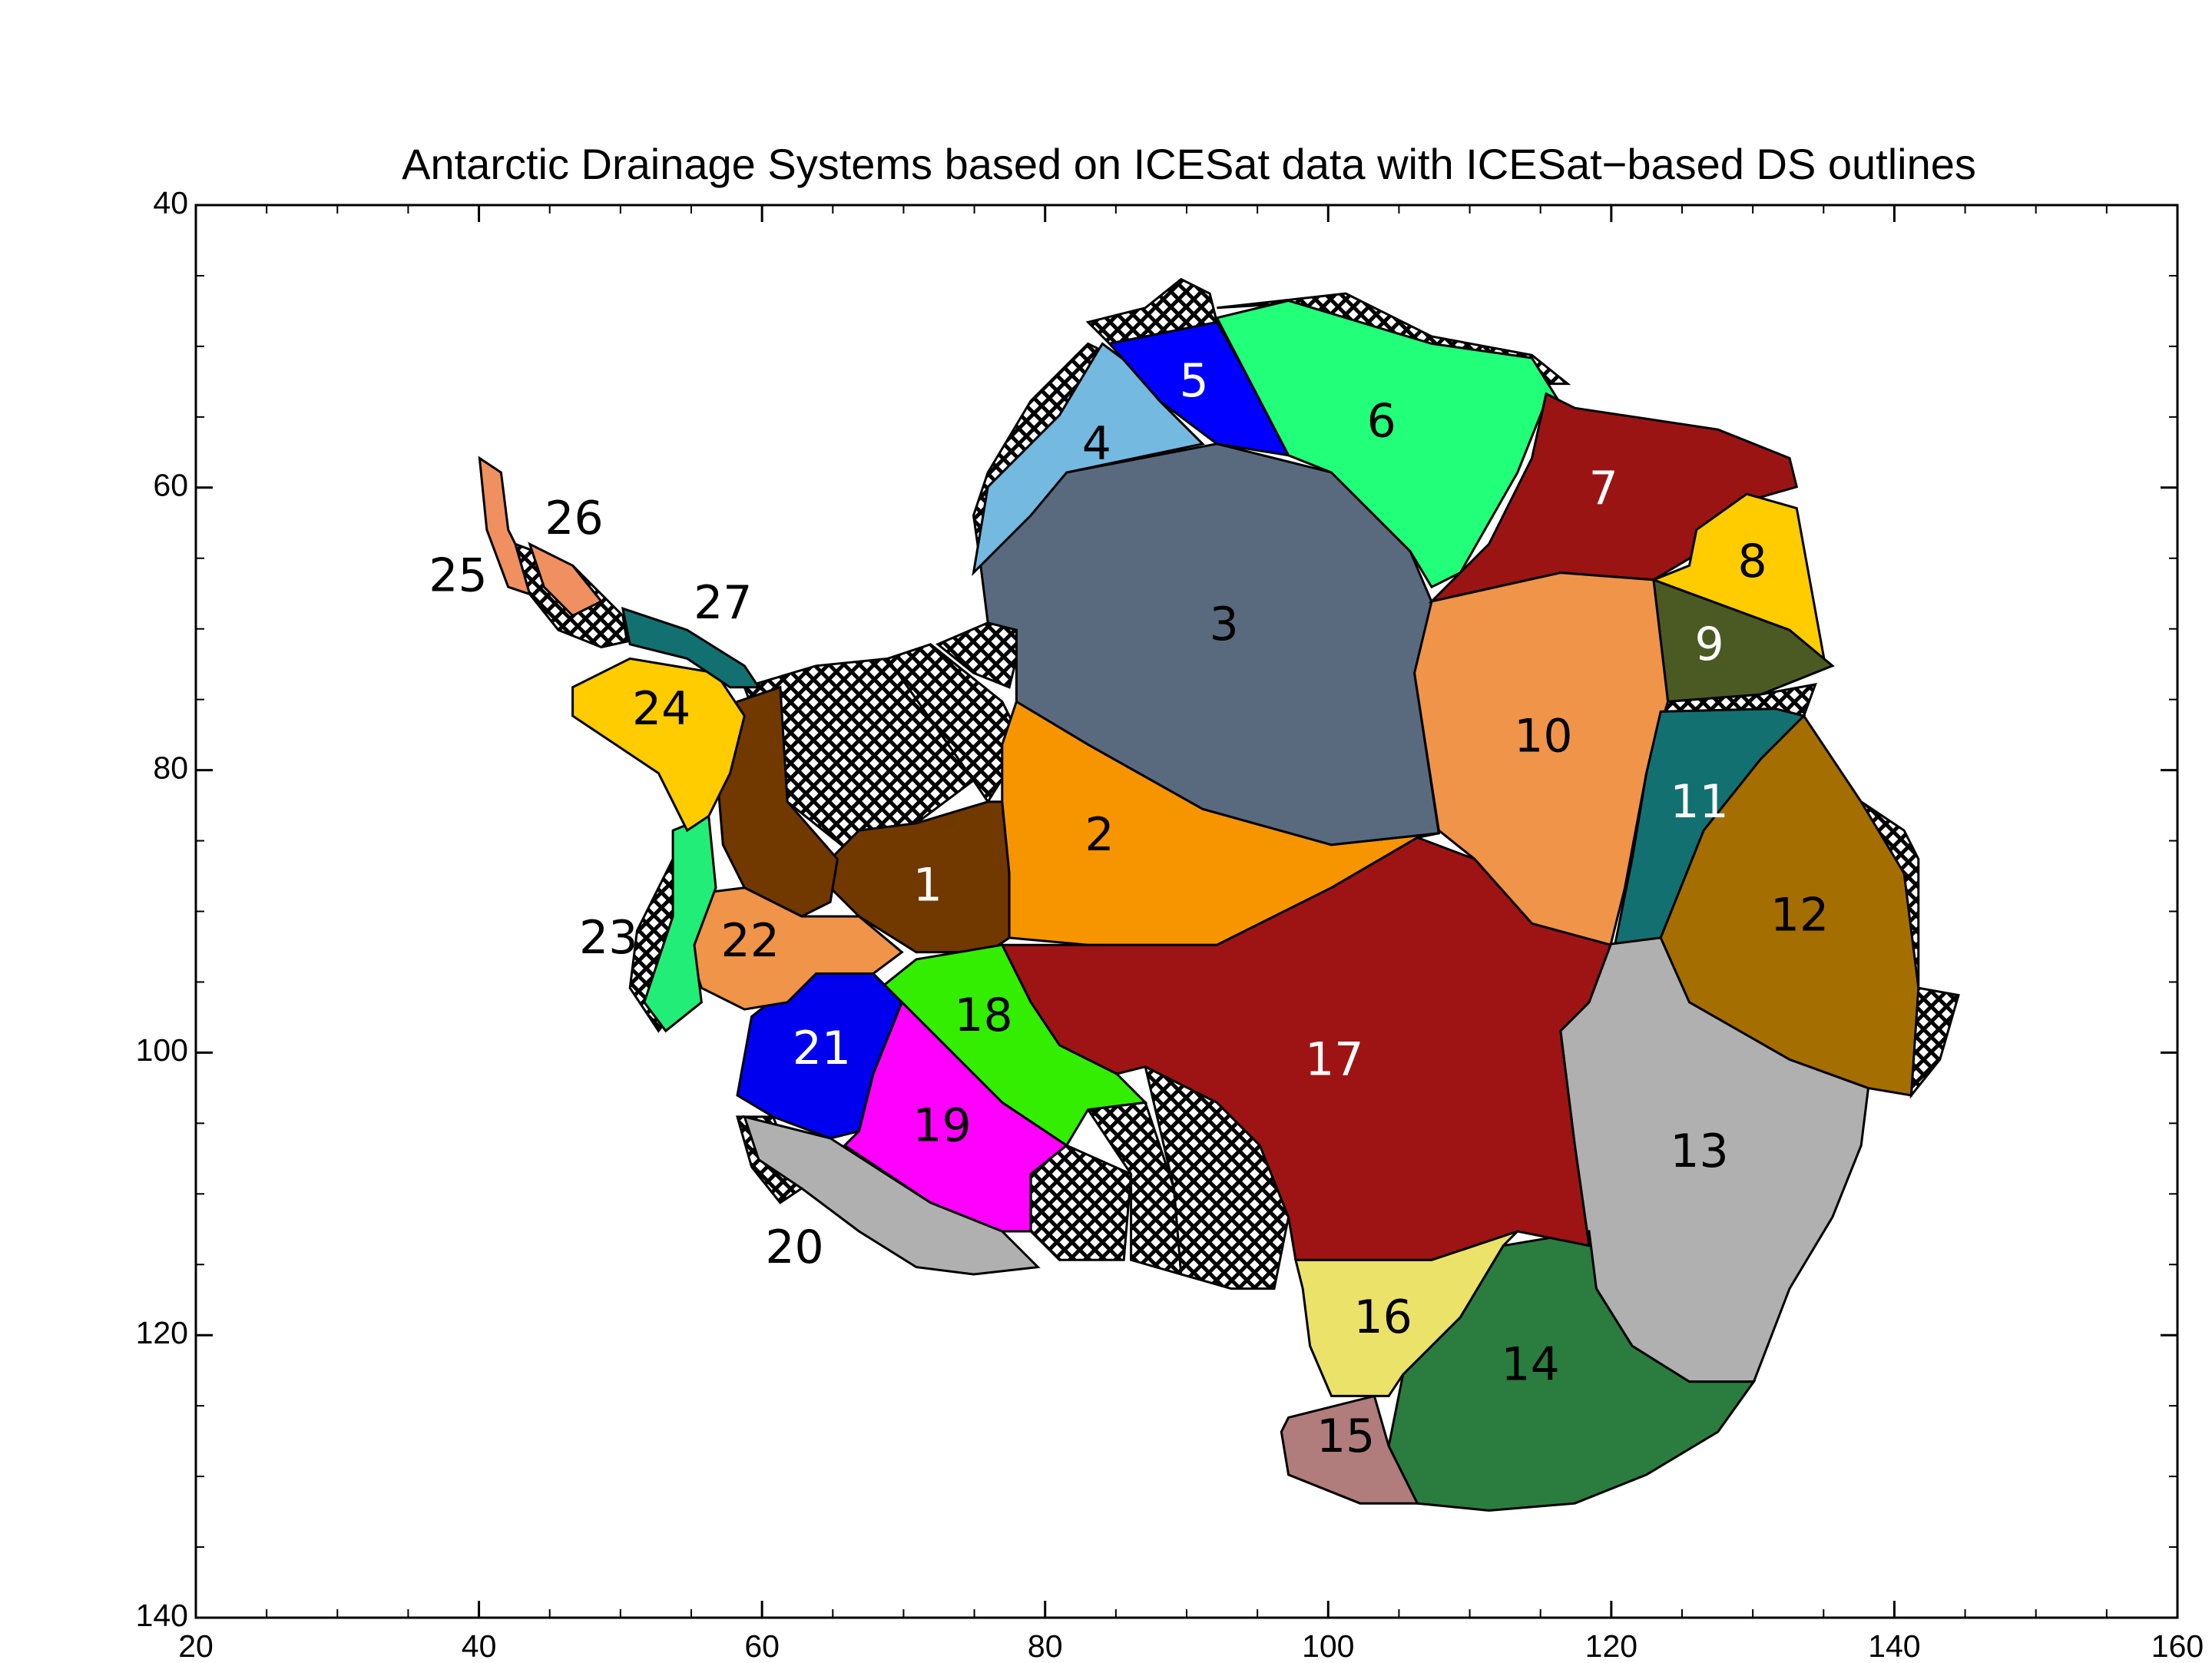 The image size is (2212, 1663). Describe the element at coordinates (859, 759) in the screenshot. I see `hatched-region` at that location.